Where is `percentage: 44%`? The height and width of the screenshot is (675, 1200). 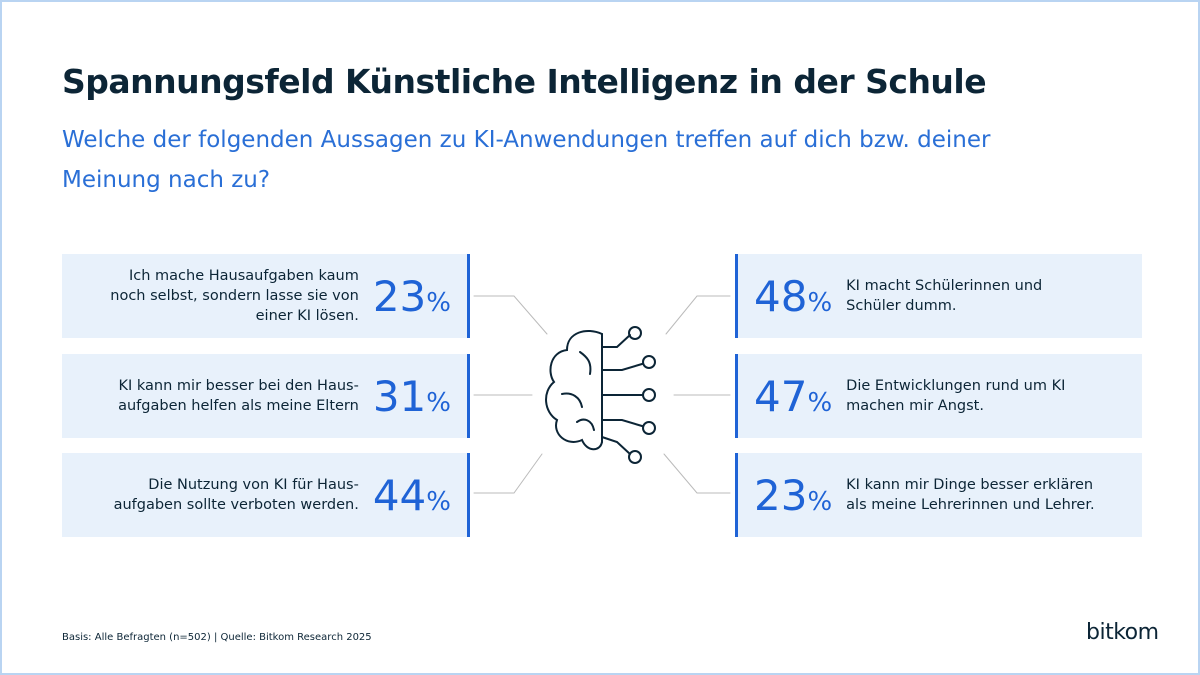
percentage: 44% is located at coordinates (412, 495).